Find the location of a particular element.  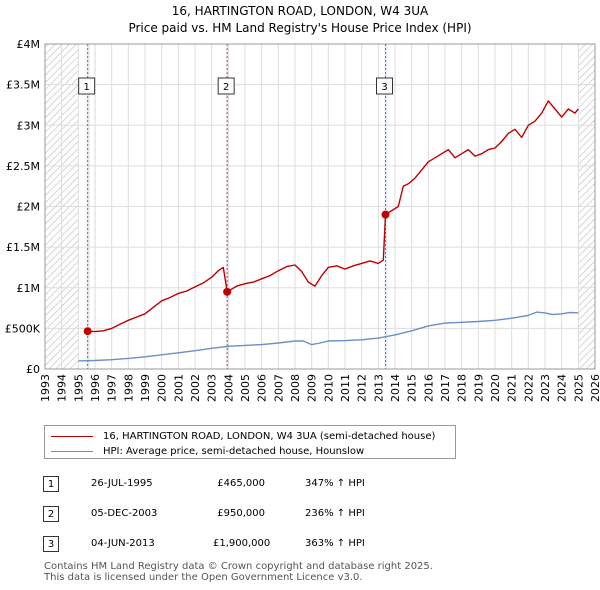

sale-date: 04-JUN-2013 is located at coordinates (123, 543).